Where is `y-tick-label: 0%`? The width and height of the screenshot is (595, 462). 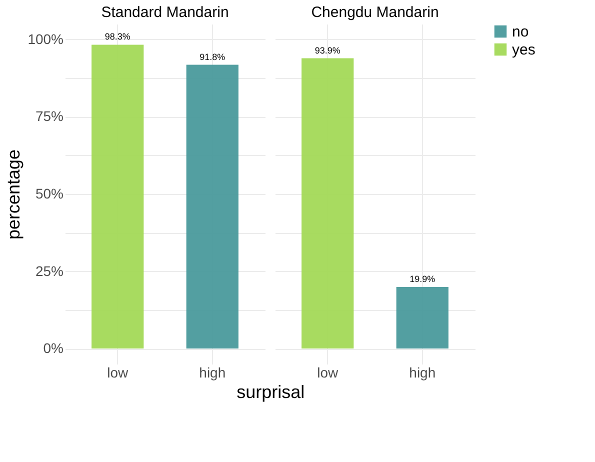
y-tick-label: 0% is located at coordinates (53, 348).